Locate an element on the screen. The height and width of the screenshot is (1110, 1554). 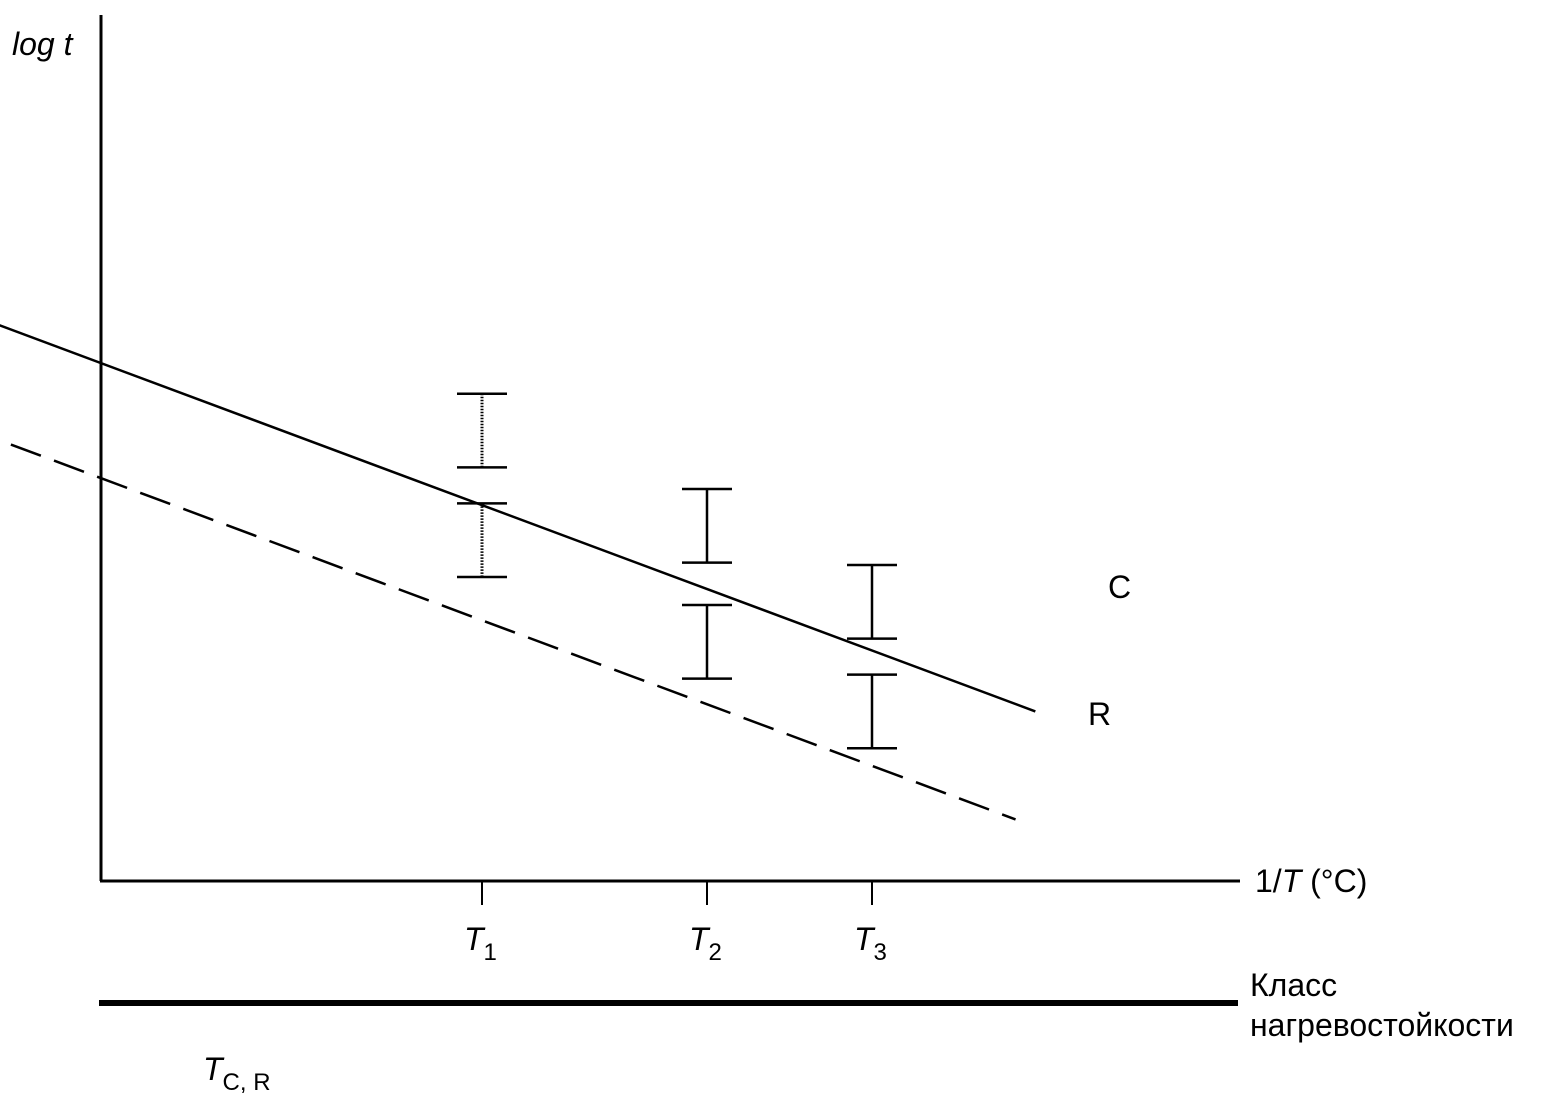
series-label-r: R is located at coordinates (1099, 714).